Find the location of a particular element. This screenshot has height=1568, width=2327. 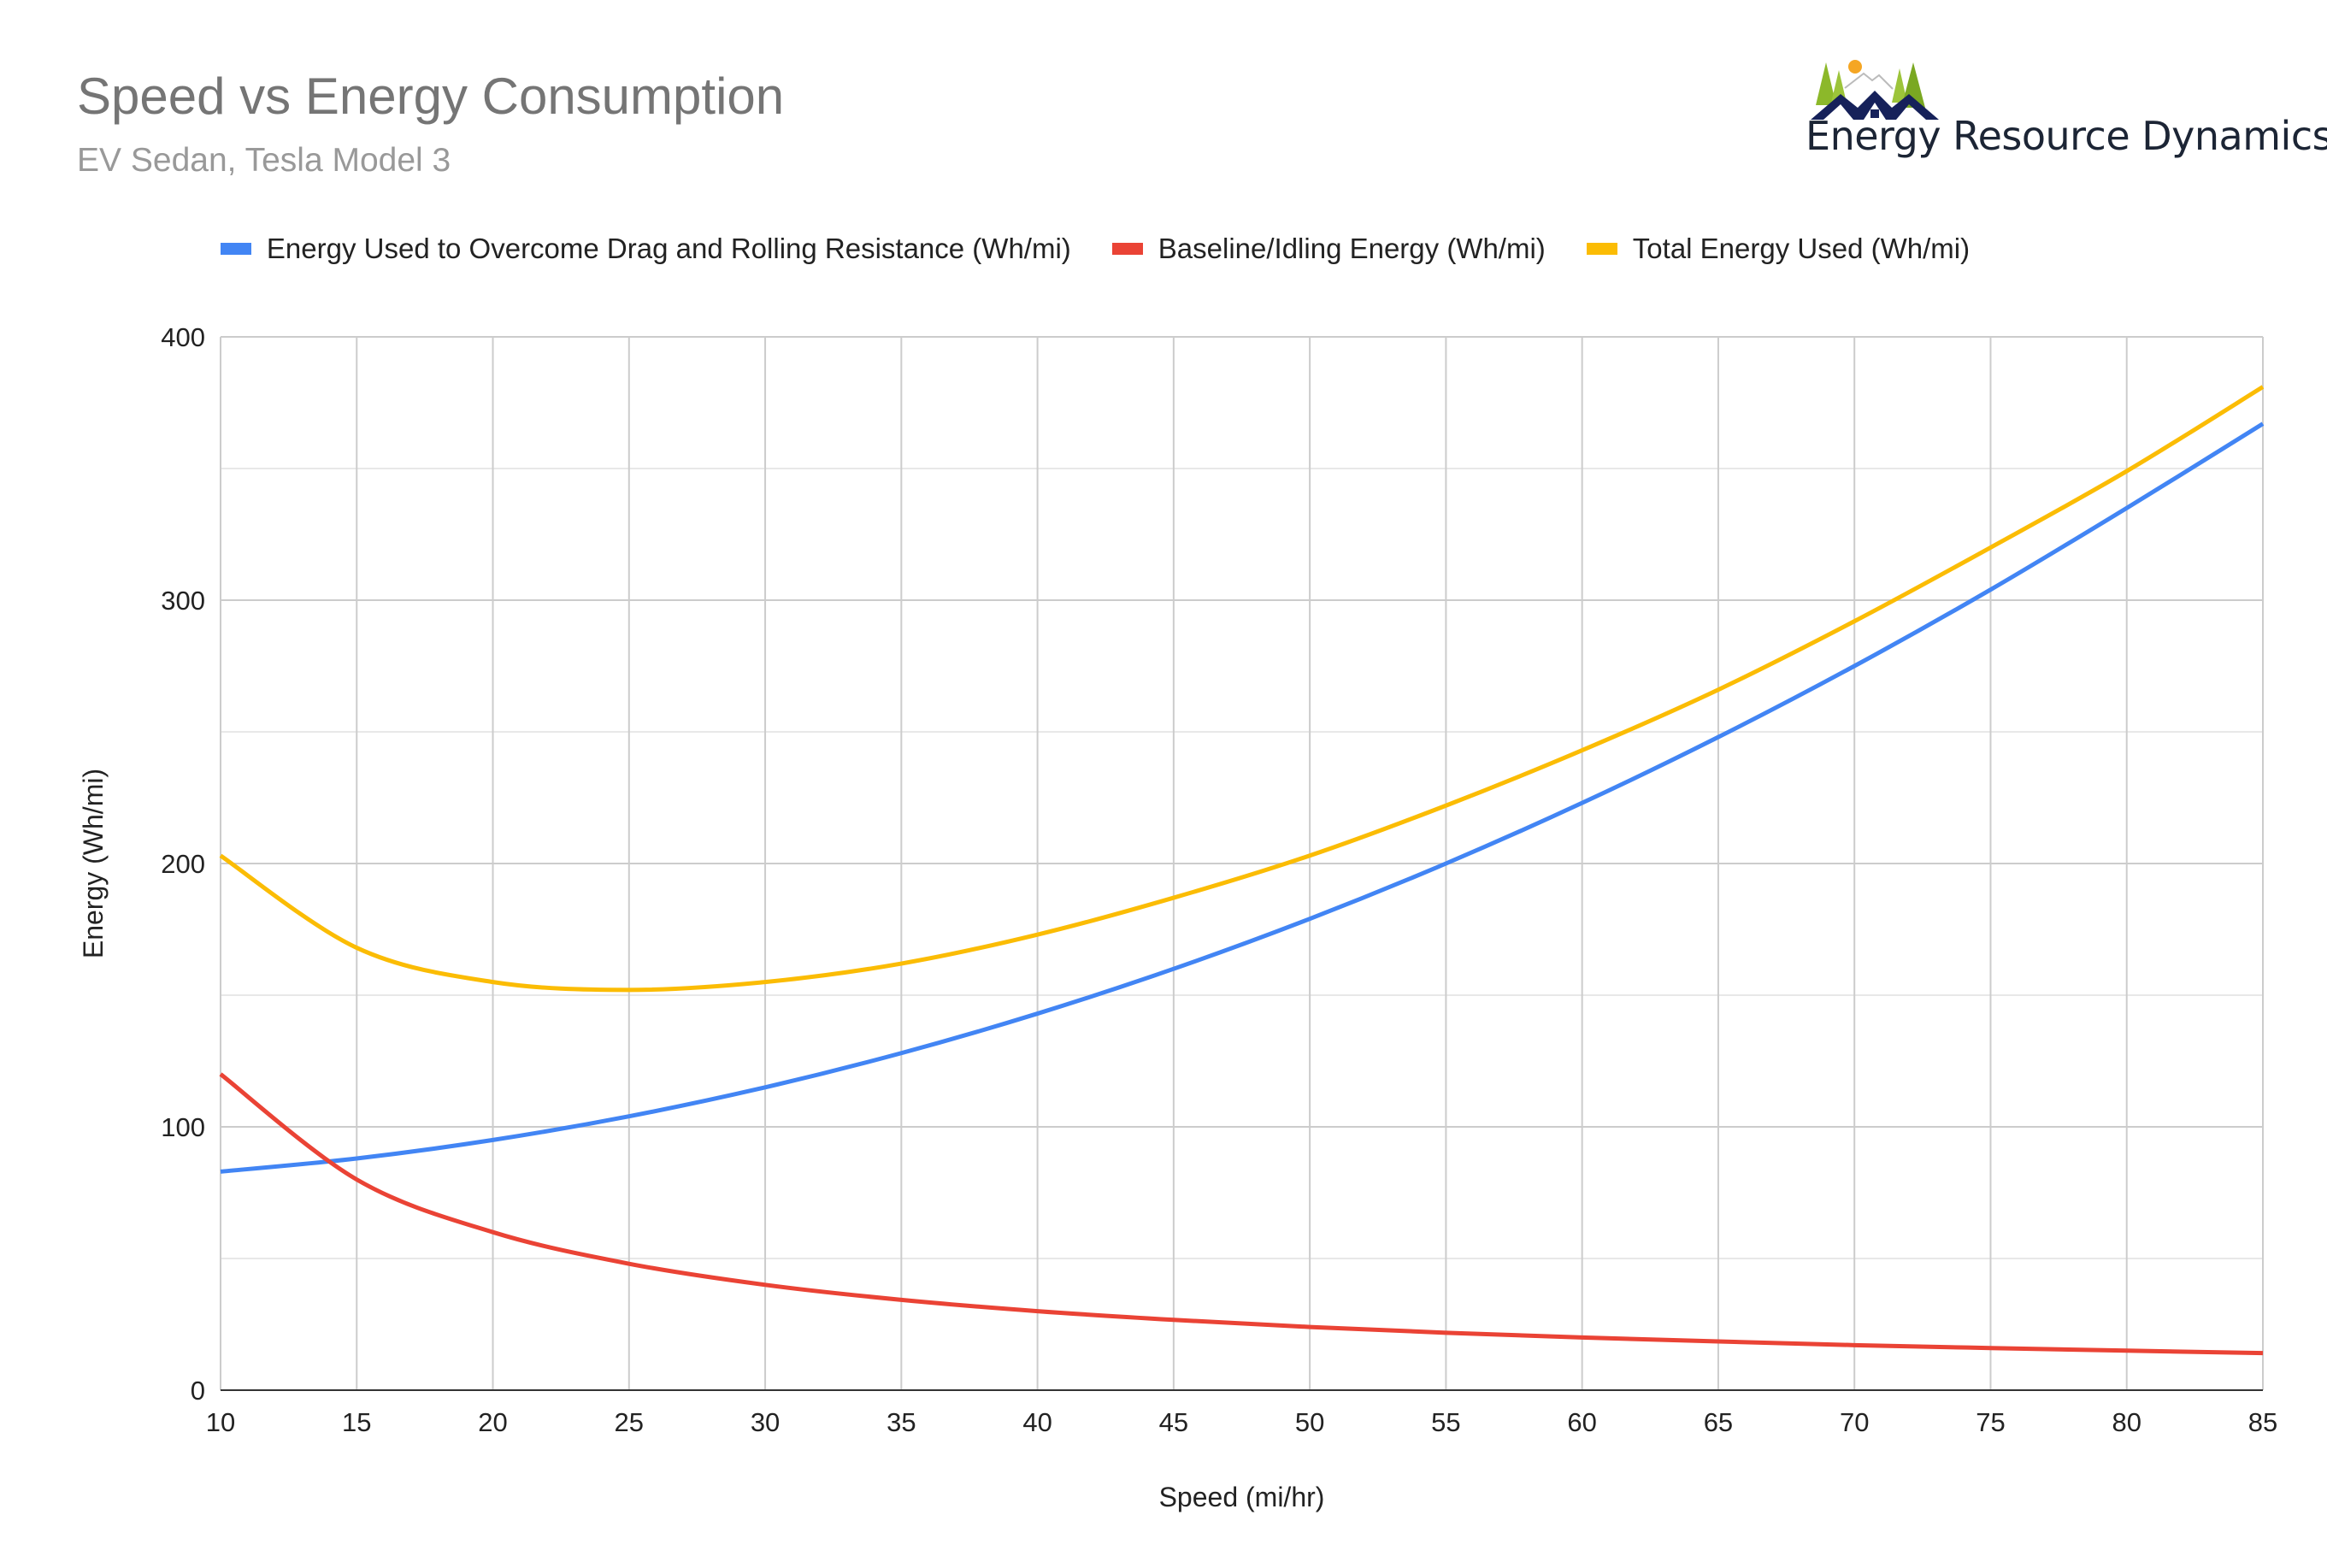

x-tick-label: 10 is located at coordinates (220, 1422).